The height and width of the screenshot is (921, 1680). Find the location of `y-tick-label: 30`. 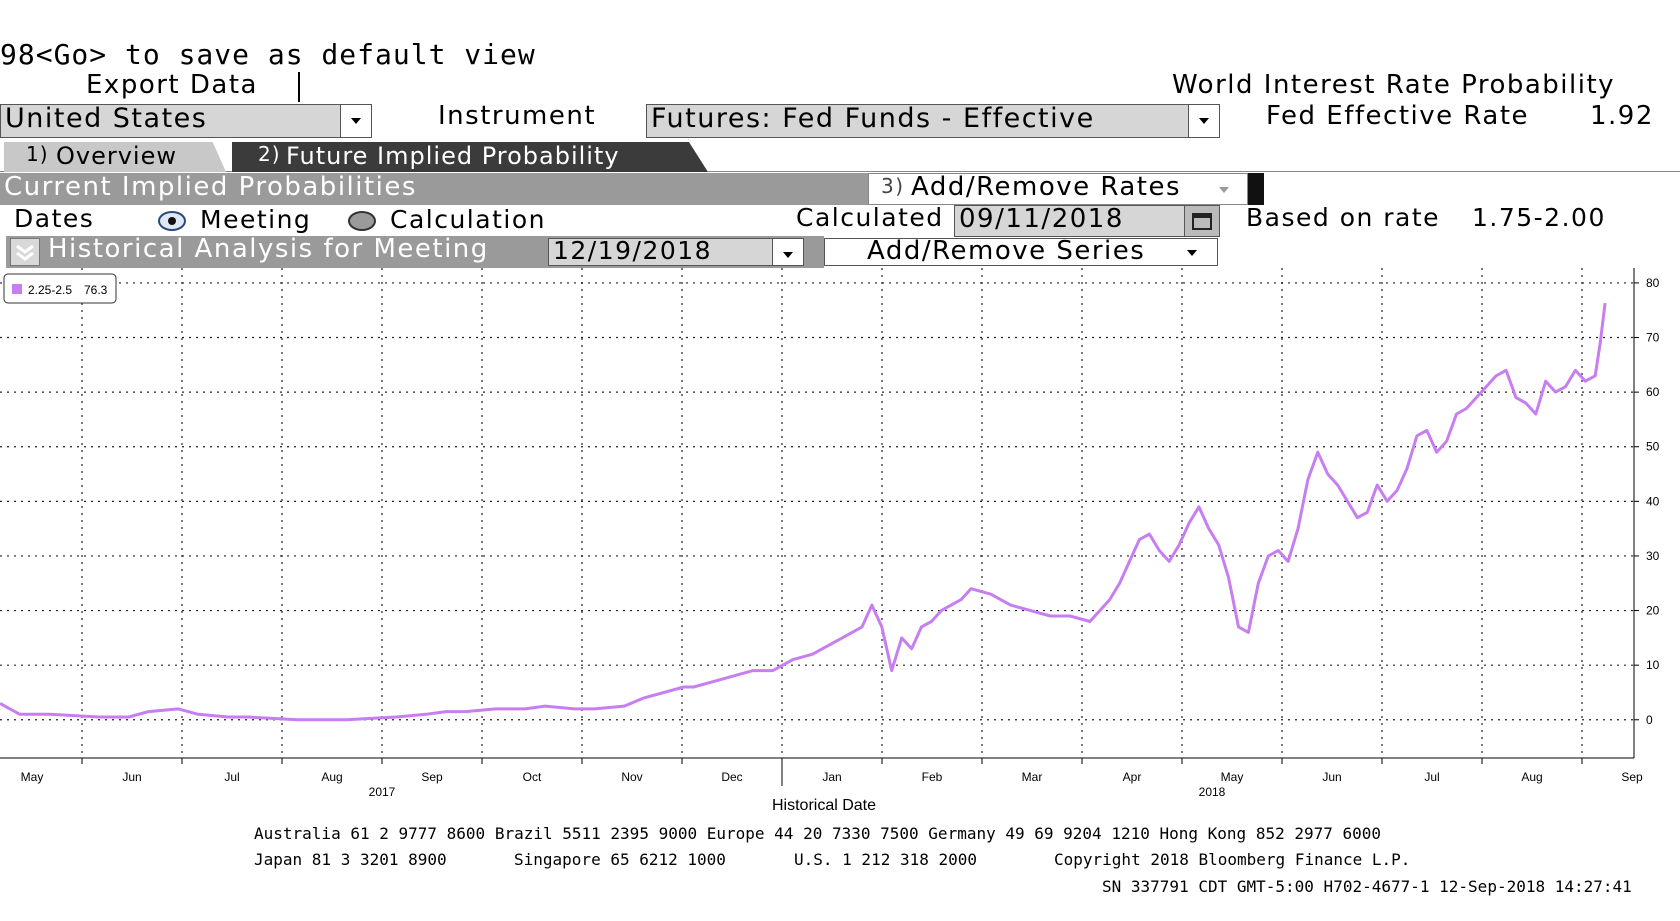

y-tick-label: 30 is located at coordinates (1653, 556).